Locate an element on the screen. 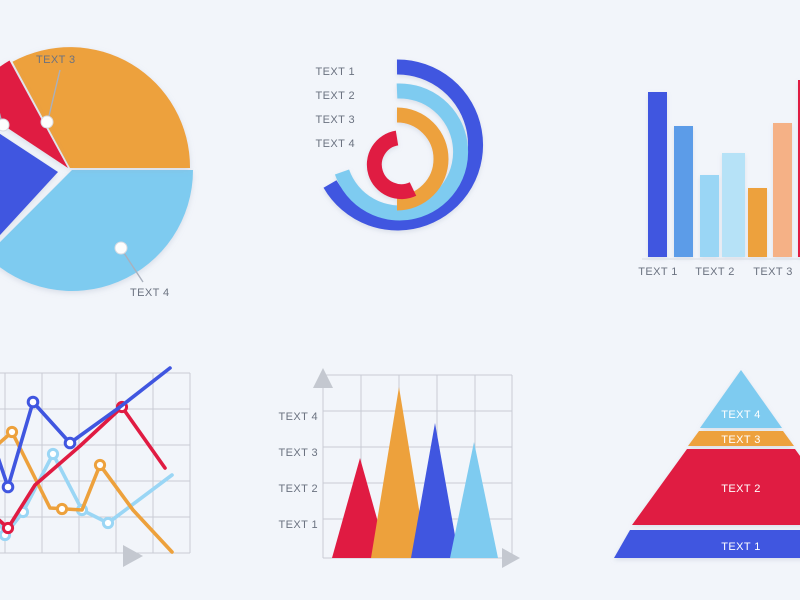 This screenshot has height=600, width=800. mountain-y-tick-label-1: TEXT 1 is located at coordinates (299, 525).